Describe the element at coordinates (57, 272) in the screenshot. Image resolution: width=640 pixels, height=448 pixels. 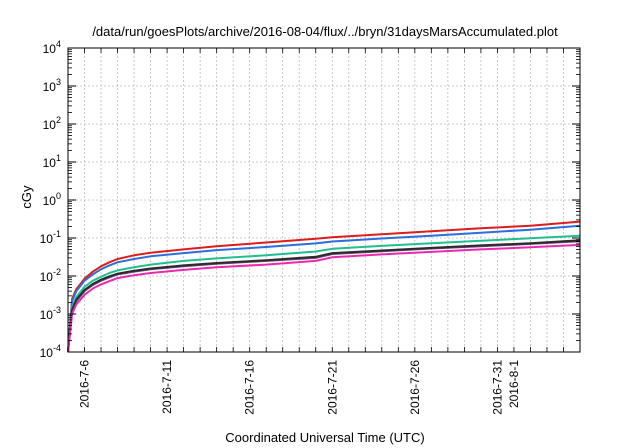
I see `y-tick-exponent: -2` at that location.